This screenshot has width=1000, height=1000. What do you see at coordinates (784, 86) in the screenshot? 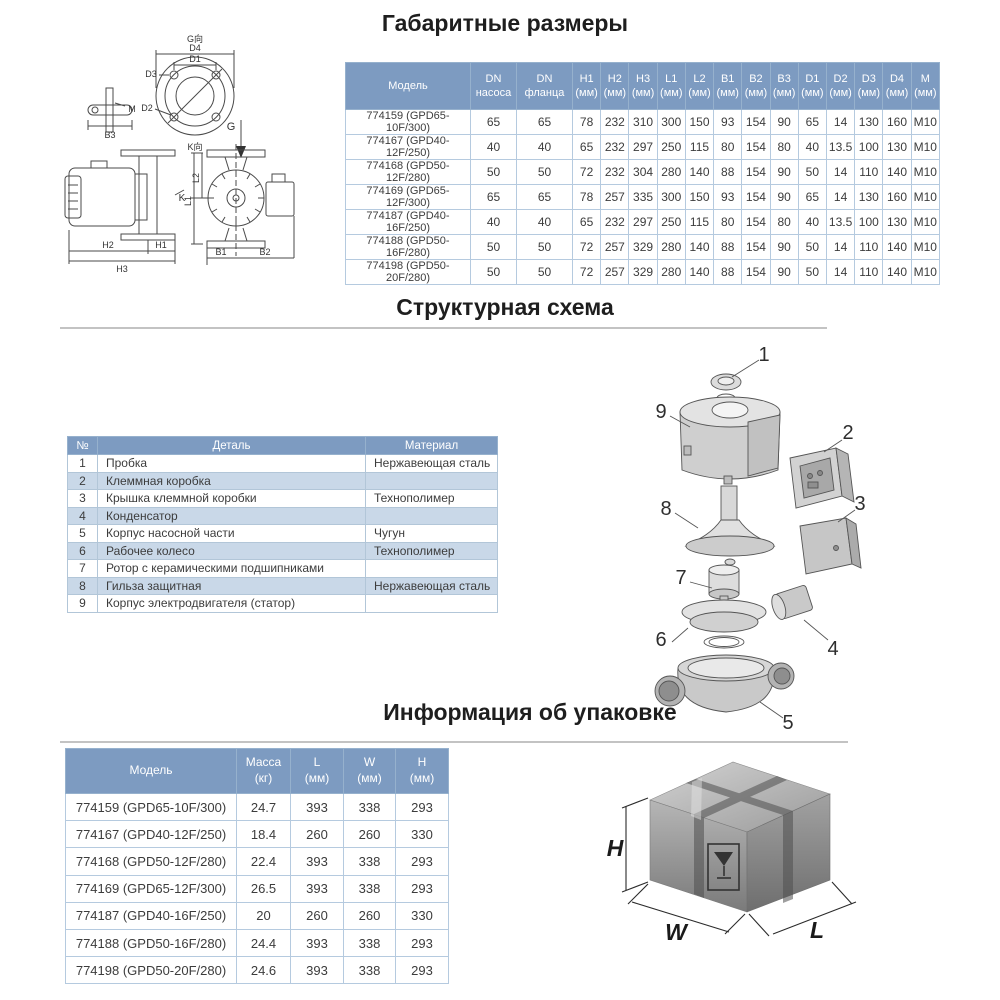
I see `column-header: B3 (мм)` at bounding box center [784, 86].